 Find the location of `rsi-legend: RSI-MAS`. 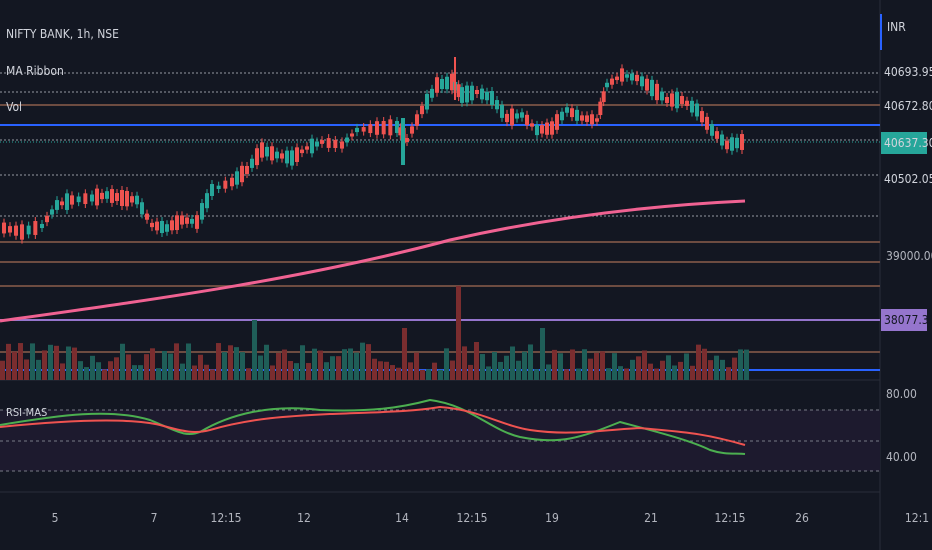

rsi-legend: RSI-MAS is located at coordinates (27, 412).